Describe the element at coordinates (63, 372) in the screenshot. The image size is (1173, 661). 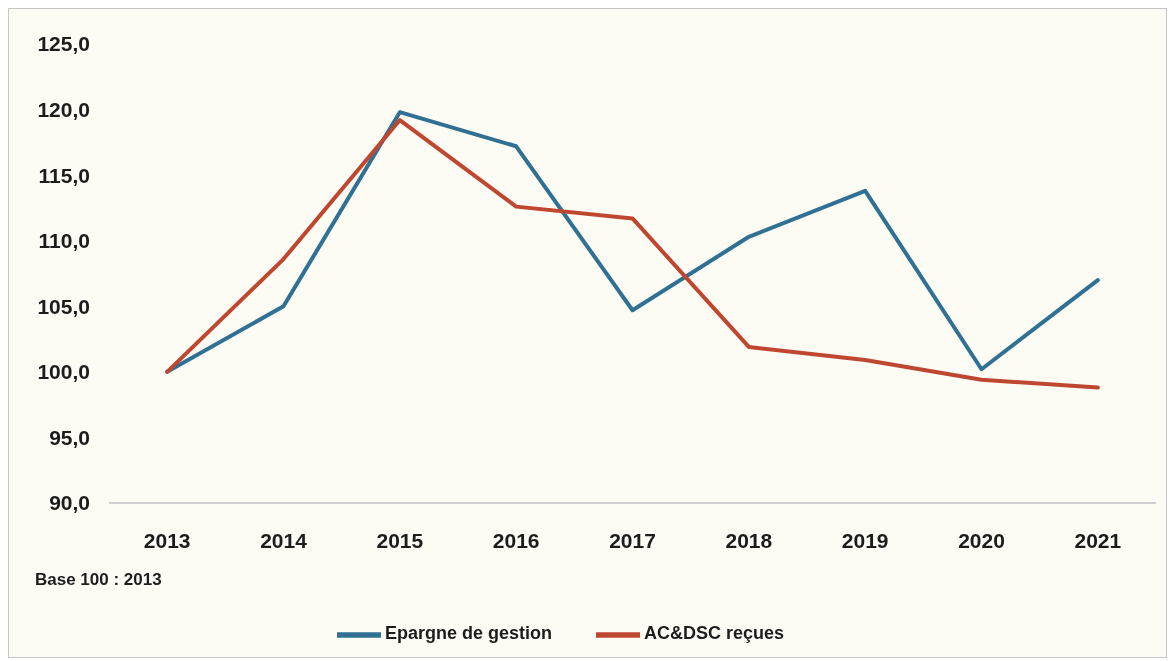
I see `y-tick-label: 100,0` at that location.